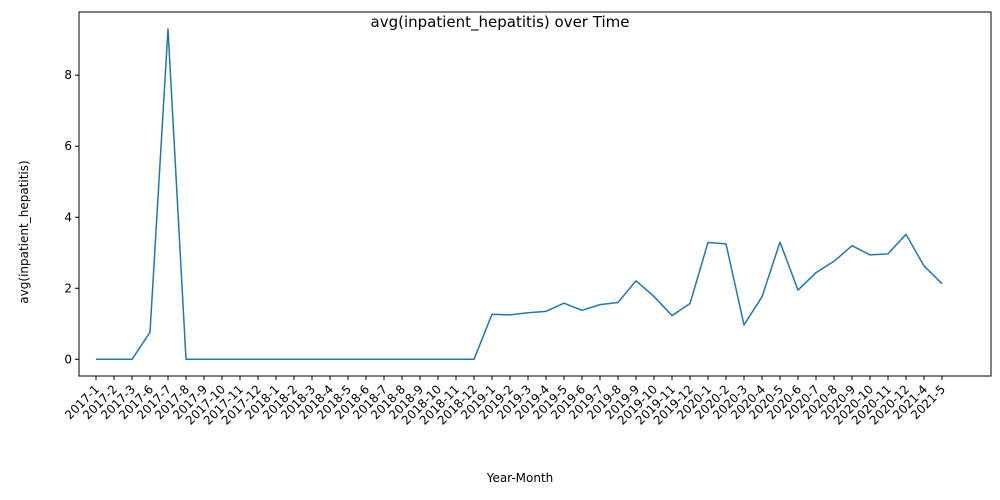 This screenshot has width=1000, height=500. Describe the element at coordinates (68, 146) in the screenshot. I see `y-tick-label: 6` at that location.